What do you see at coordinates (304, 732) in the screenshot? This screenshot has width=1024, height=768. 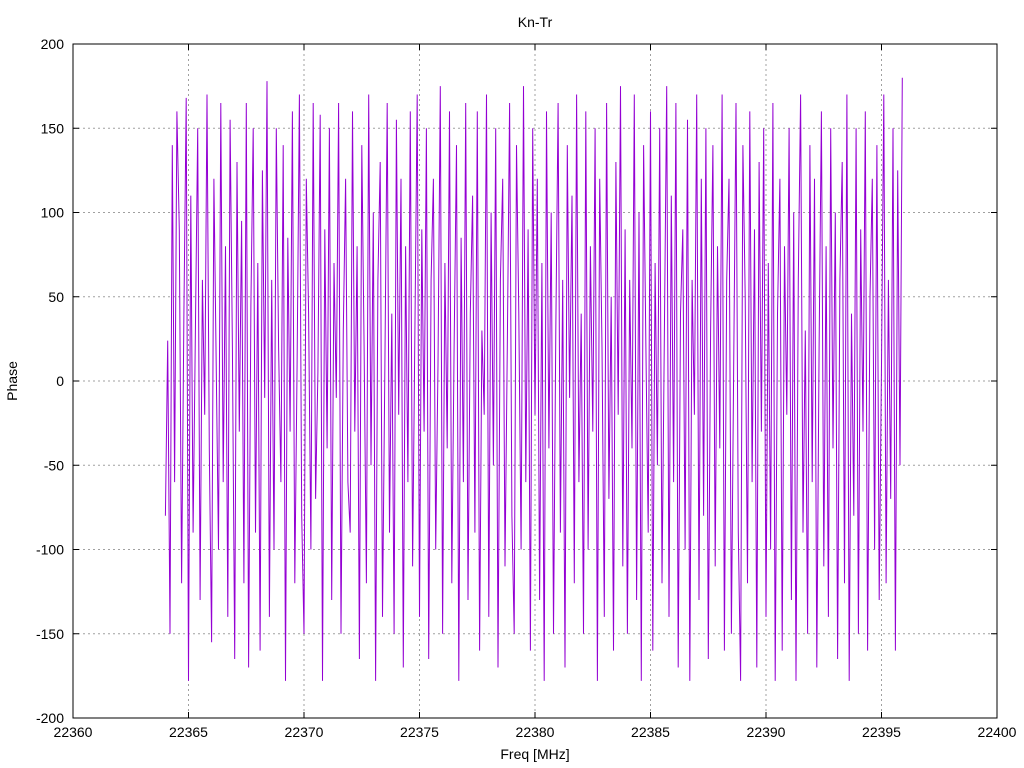 I see `x-tick-label: 22370` at bounding box center [304, 732].